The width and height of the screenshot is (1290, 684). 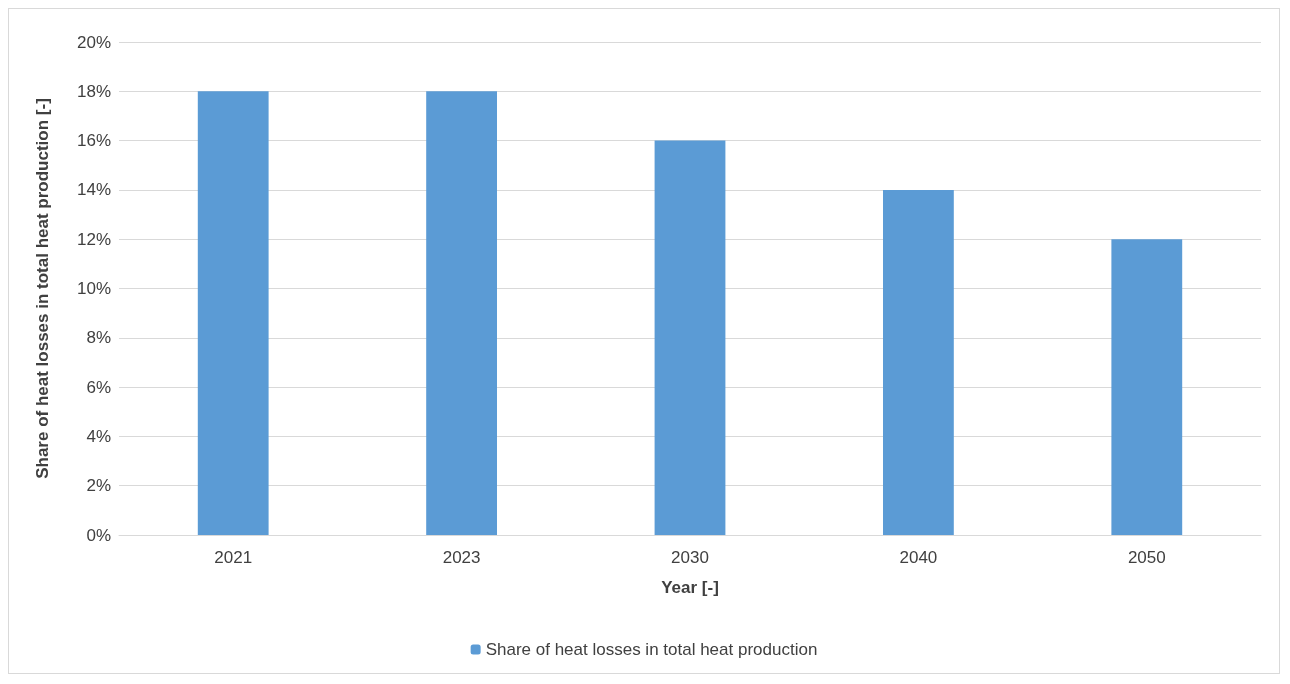 What do you see at coordinates (93, 42) in the screenshot?
I see `y-tick-label: 20%` at bounding box center [93, 42].